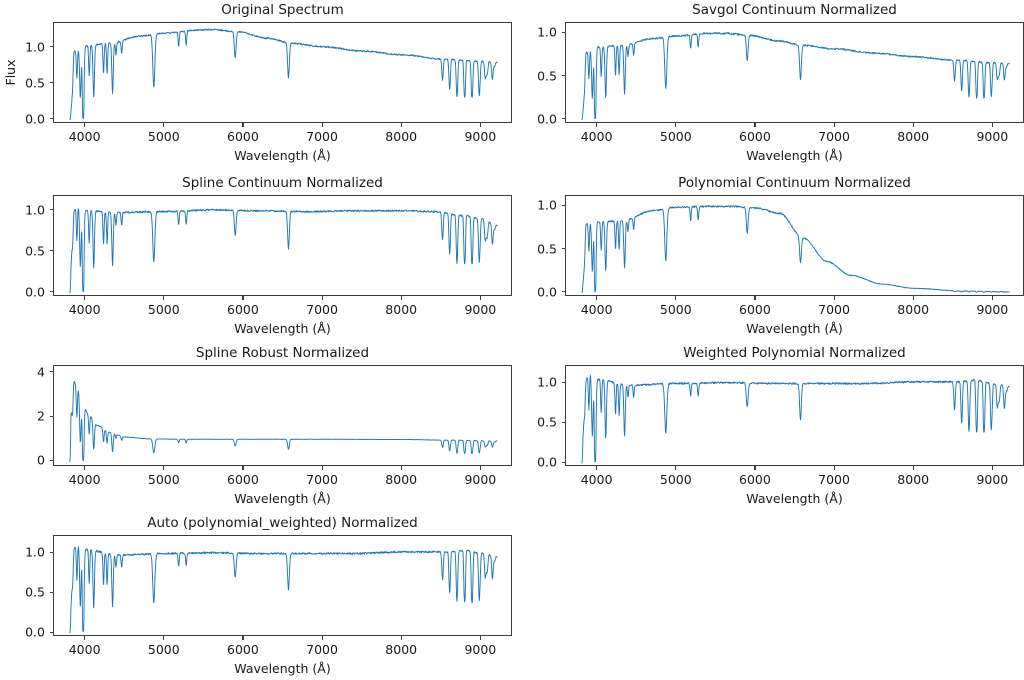 The width and height of the screenshot is (1024, 680). What do you see at coordinates (795, 419) in the screenshot?
I see `spectrum-line-weighted_polynomial` at bounding box center [795, 419].